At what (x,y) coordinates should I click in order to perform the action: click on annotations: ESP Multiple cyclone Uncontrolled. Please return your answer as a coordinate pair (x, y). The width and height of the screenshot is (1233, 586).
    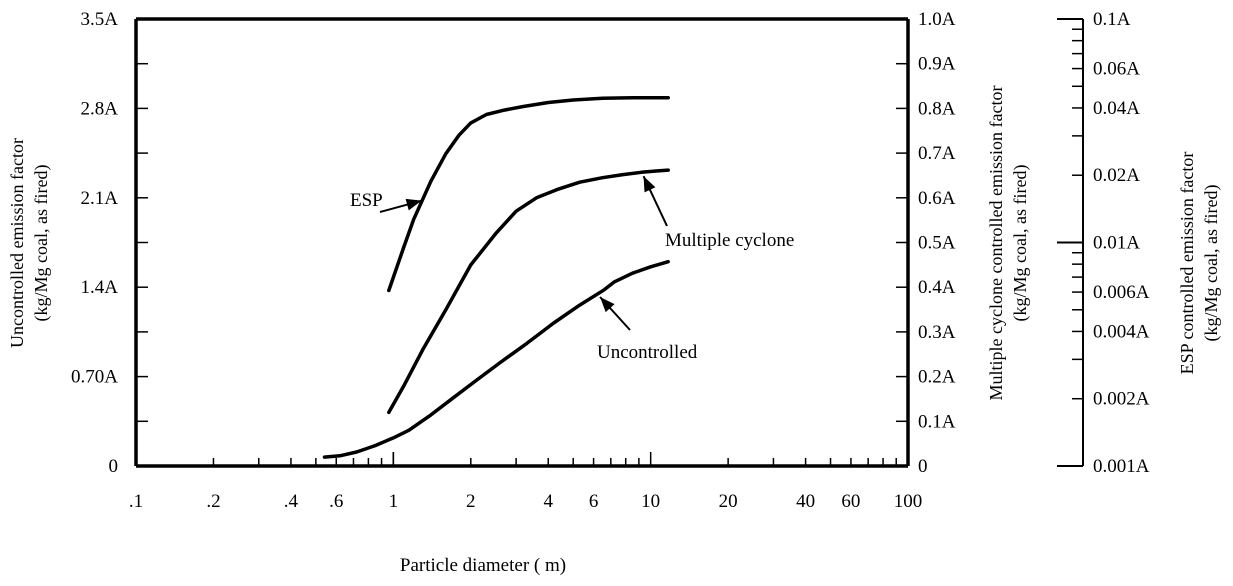
    Looking at the image, I should click on (572, 269).